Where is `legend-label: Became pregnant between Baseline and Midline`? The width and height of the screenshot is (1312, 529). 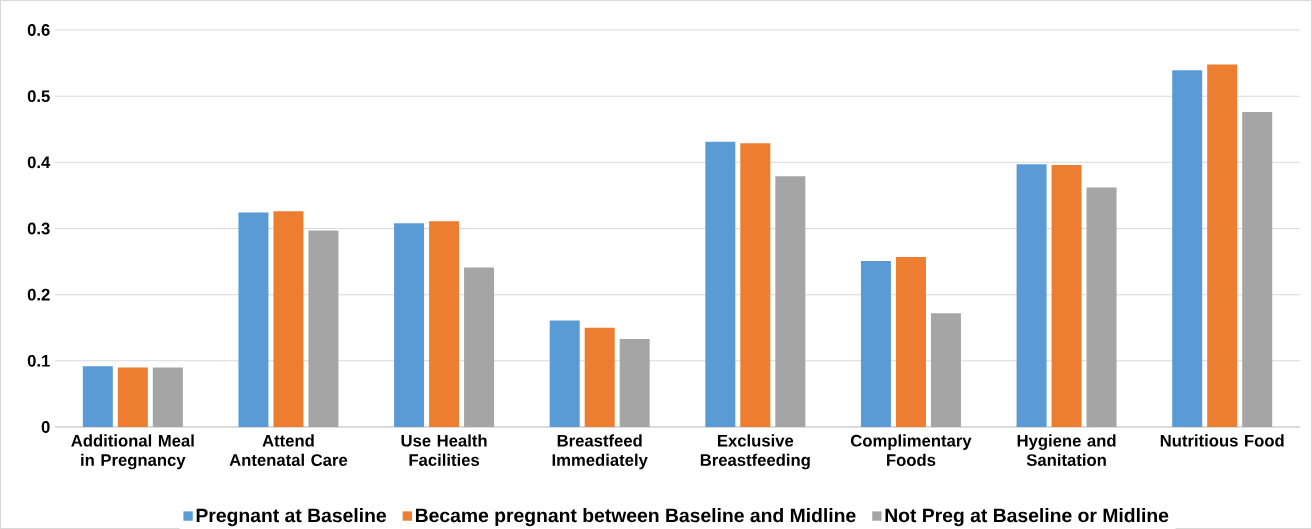
legend-label: Became pregnant between Baseline and Midline is located at coordinates (635, 516).